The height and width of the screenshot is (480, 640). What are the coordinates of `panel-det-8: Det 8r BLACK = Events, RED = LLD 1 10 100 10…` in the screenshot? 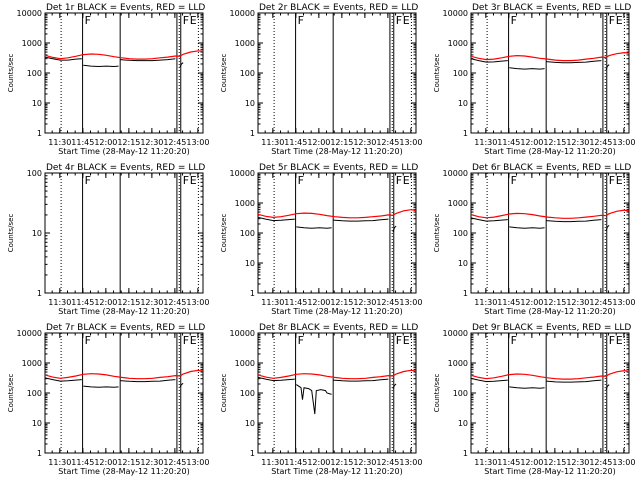 It's located at (321, 399).